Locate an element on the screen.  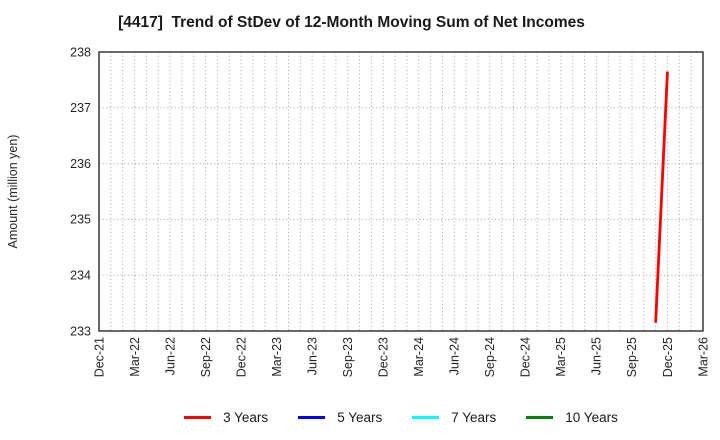
y-tick-label: 237 is located at coordinates (80, 108).